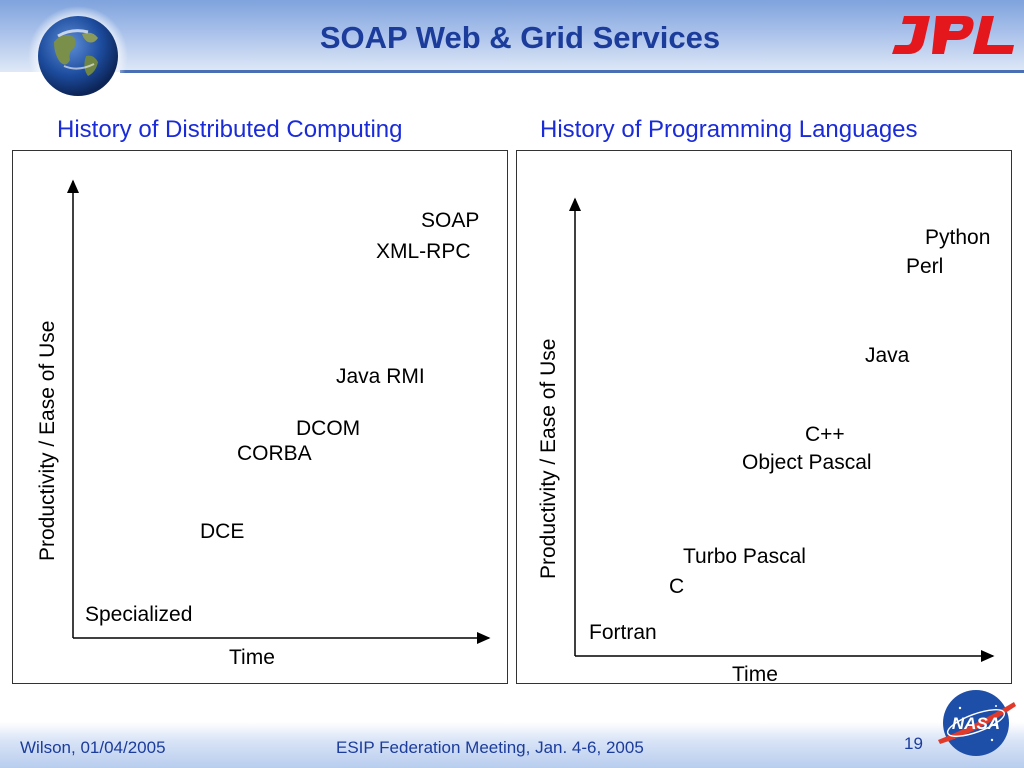 Image resolution: width=1024 pixels, height=768 pixels. What do you see at coordinates (807, 462) in the screenshot?
I see `item-object-pascal: Object Pascal` at bounding box center [807, 462].